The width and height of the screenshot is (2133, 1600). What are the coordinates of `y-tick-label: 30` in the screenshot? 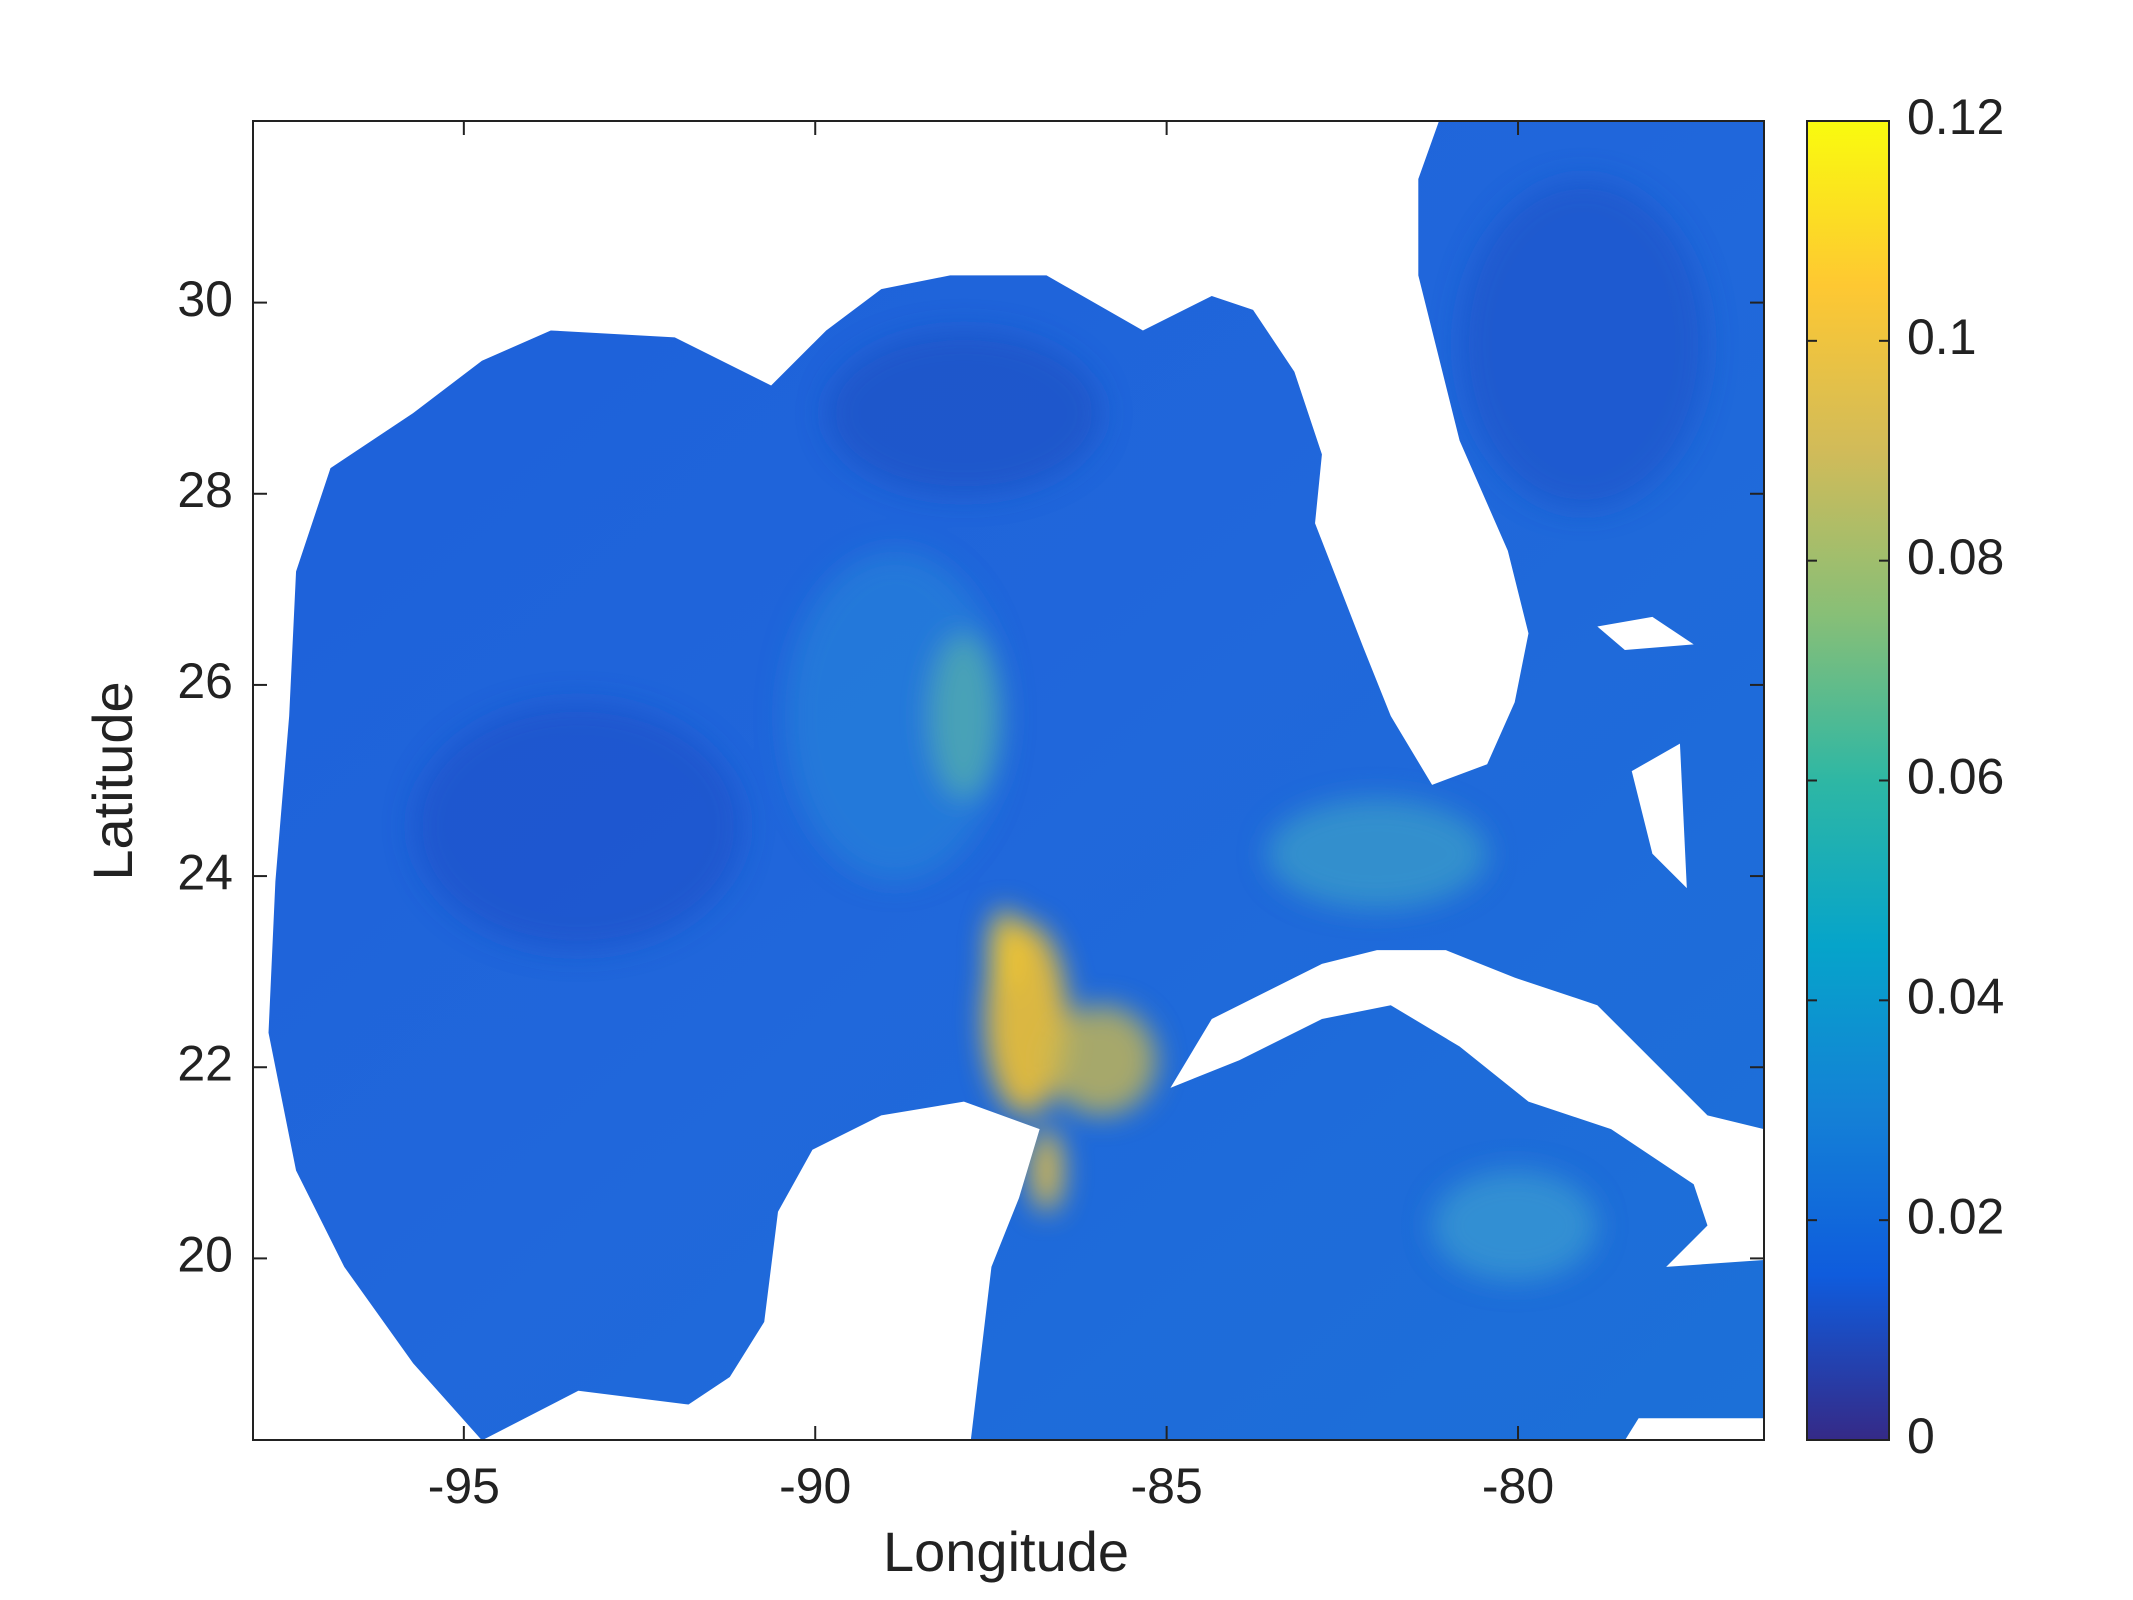 It's located at (205, 299).